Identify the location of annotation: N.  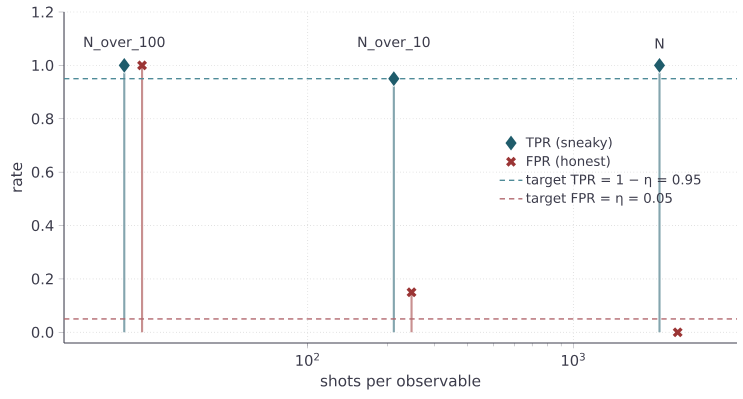
(660, 43).